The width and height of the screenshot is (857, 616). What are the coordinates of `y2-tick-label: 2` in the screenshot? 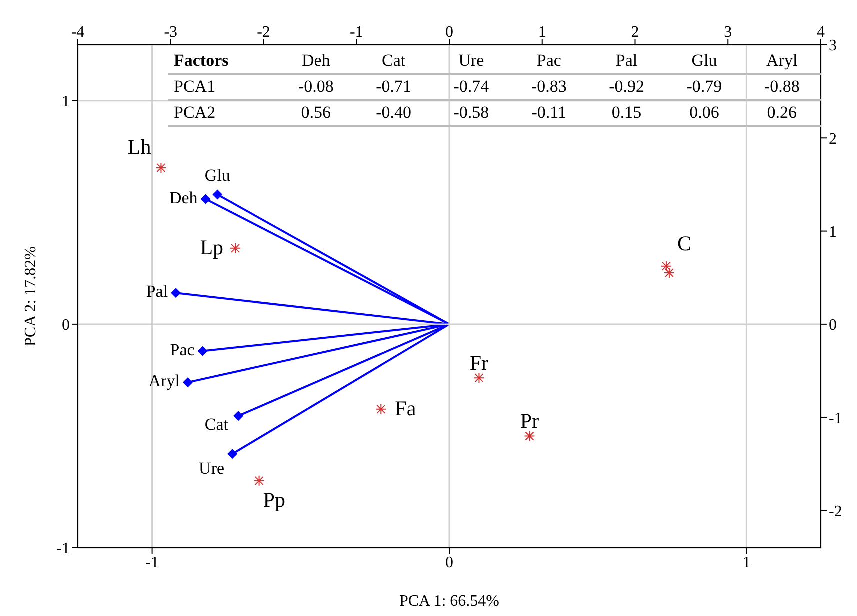 It's located at (833, 139).